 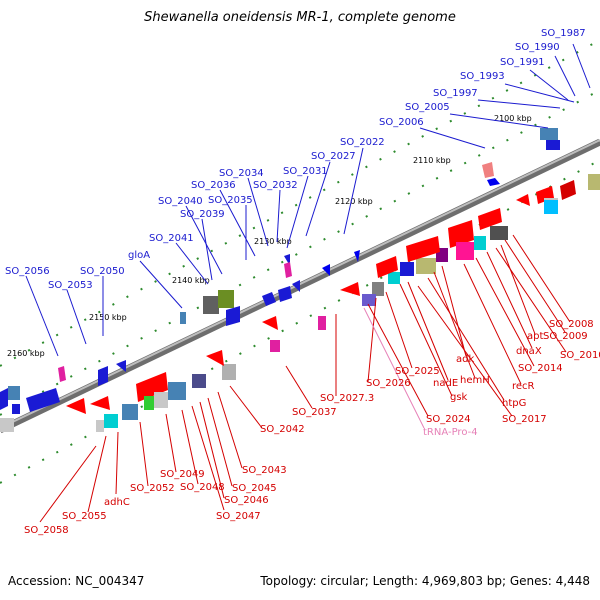 I want to click on label-recr: recR, so click(x=523, y=386).